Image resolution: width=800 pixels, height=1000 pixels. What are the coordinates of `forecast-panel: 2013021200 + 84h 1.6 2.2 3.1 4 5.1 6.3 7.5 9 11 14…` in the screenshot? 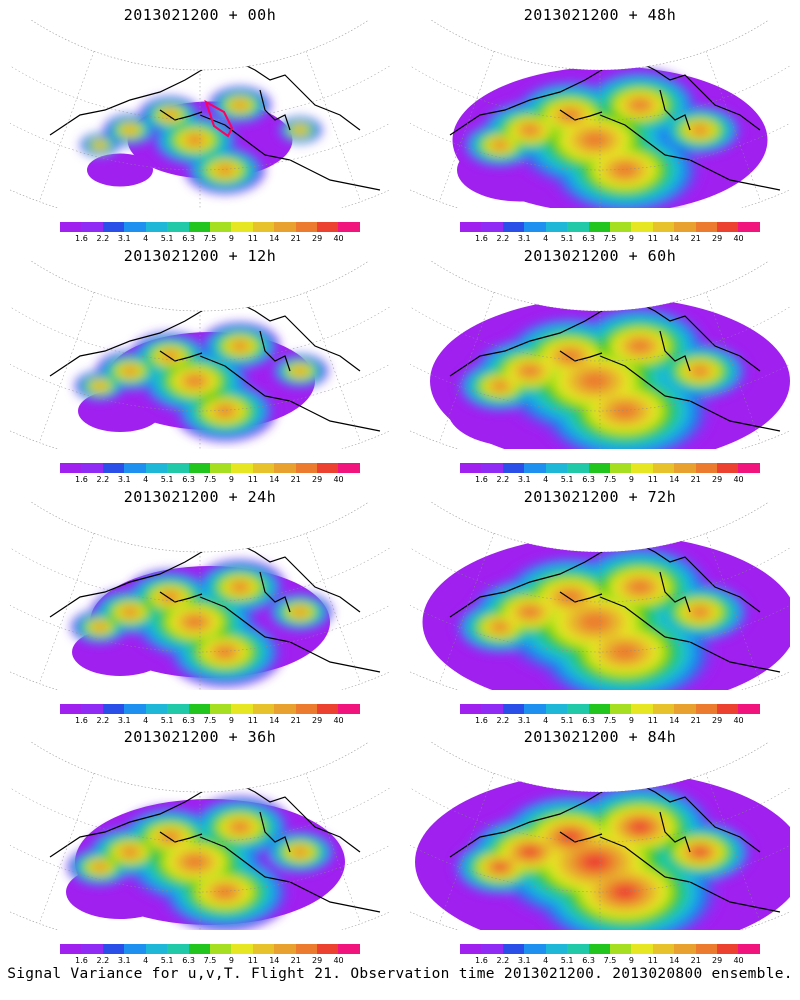 It's located at (600, 844).